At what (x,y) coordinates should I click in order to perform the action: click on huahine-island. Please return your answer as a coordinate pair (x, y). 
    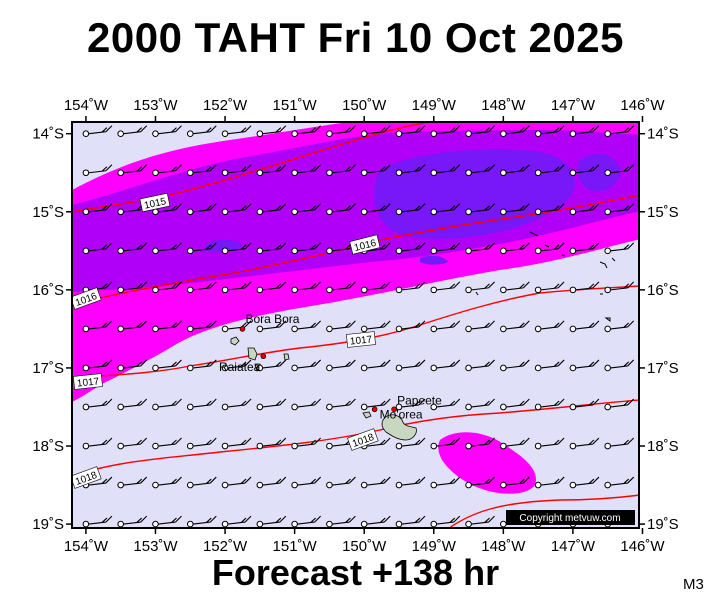
    Looking at the image, I should click on (286, 357).